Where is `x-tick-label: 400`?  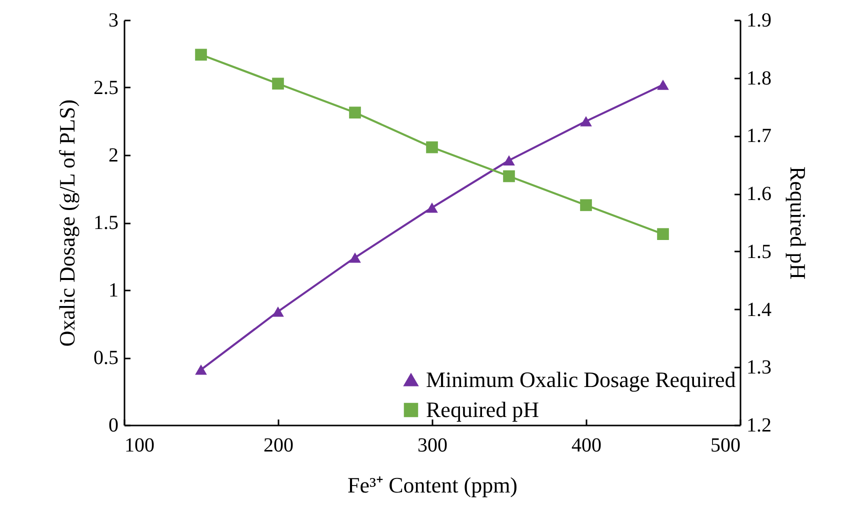 x-tick-label: 400 is located at coordinates (587, 445).